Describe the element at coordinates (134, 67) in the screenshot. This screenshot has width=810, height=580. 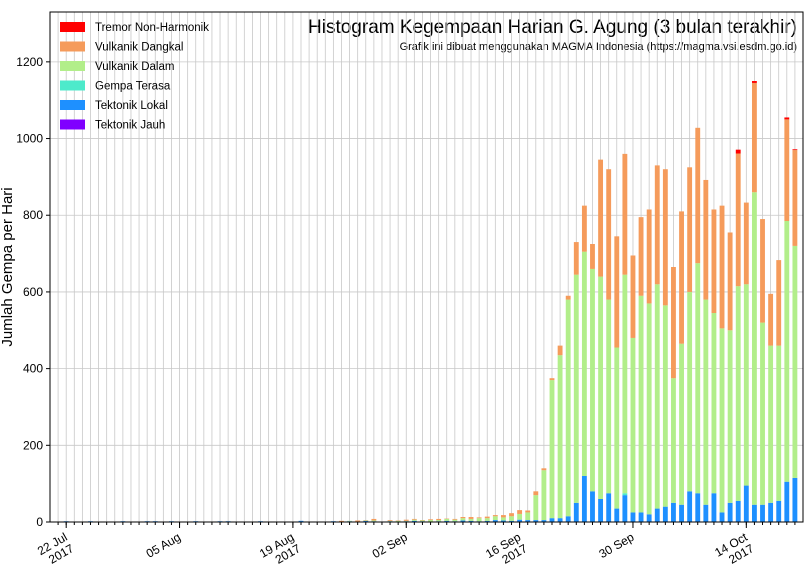
I see `legend-label: Vulkanik Dalam` at that location.